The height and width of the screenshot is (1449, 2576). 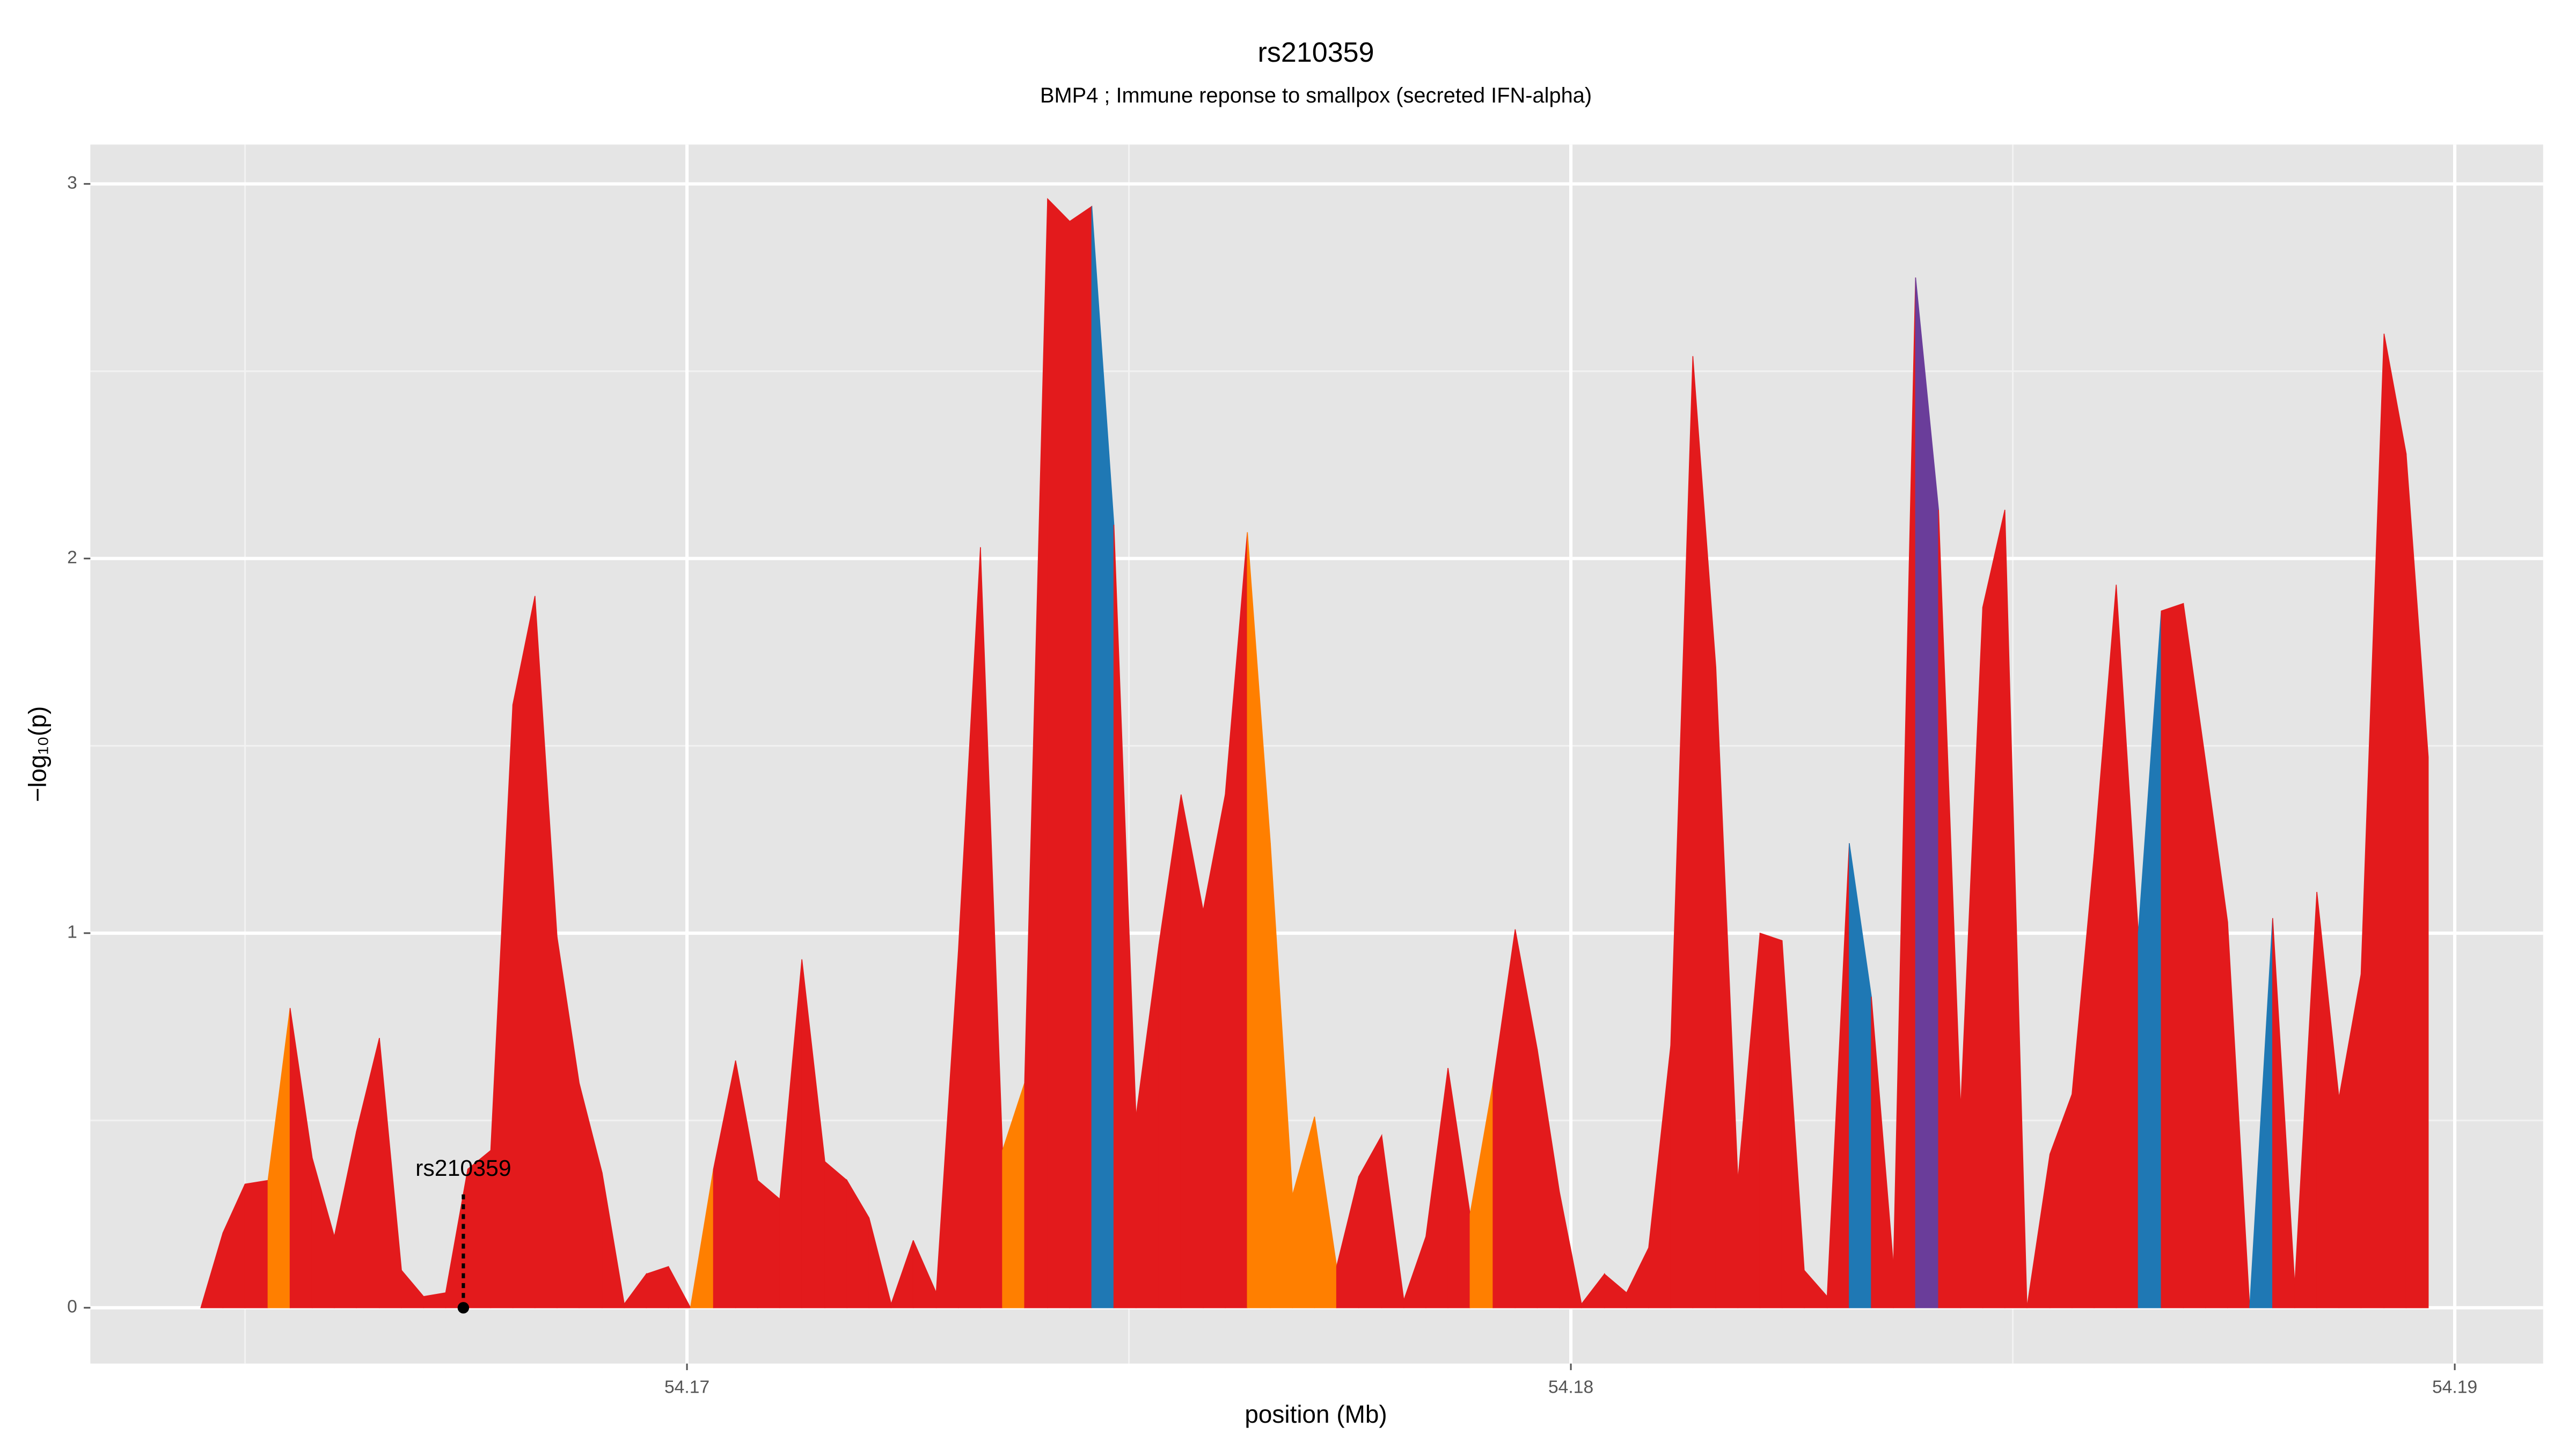 I want to click on annotation-point, so click(x=463, y=1308).